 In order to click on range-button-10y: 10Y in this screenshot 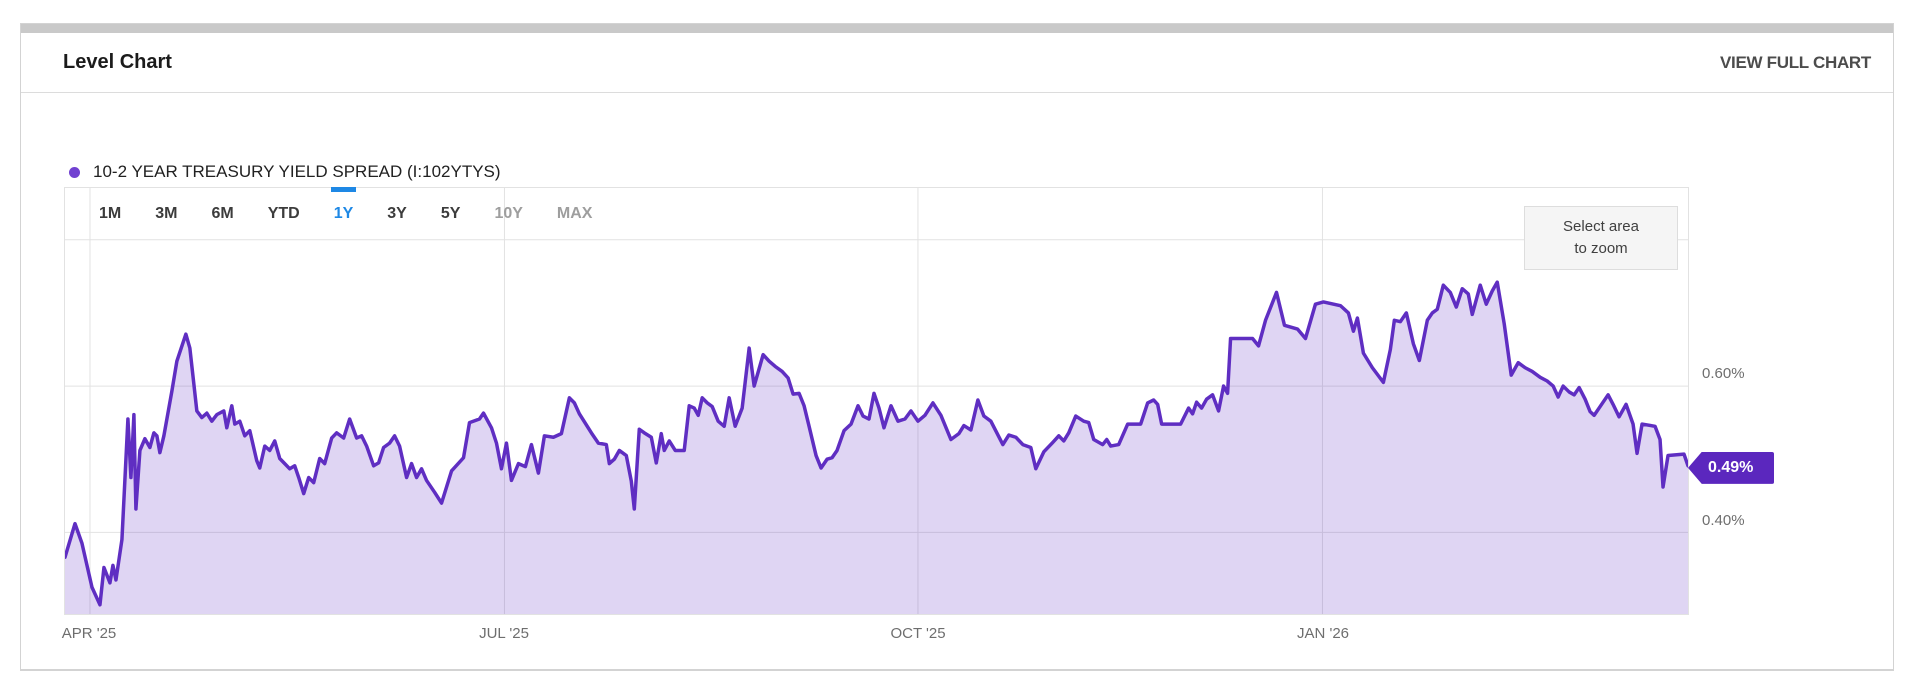, I will do `click(508, 213)`.